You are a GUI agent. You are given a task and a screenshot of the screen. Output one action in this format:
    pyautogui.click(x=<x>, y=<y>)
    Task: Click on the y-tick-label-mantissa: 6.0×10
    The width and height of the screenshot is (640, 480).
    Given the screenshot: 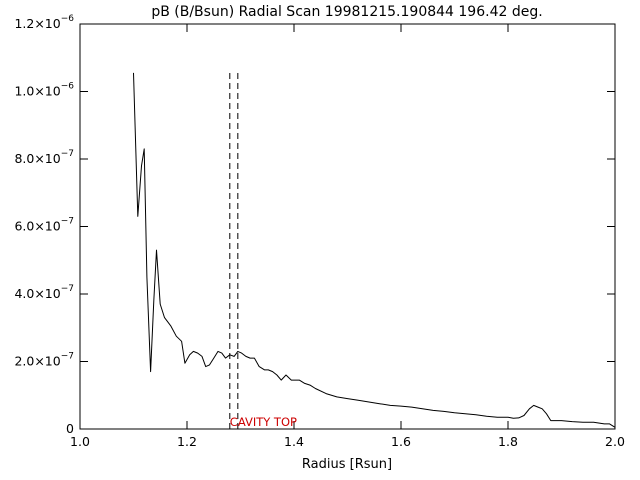 What is the action you would take?
    pyautogui.click(x=37, y=226)
    